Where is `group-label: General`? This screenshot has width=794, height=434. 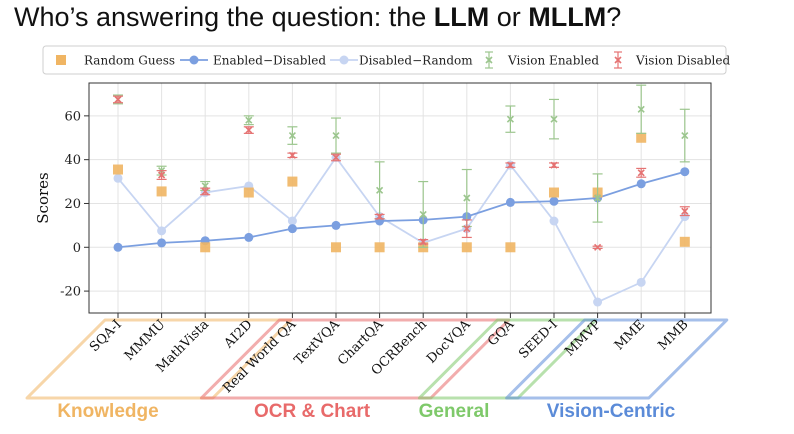
group-label: General is located at coordinates (454, 411).